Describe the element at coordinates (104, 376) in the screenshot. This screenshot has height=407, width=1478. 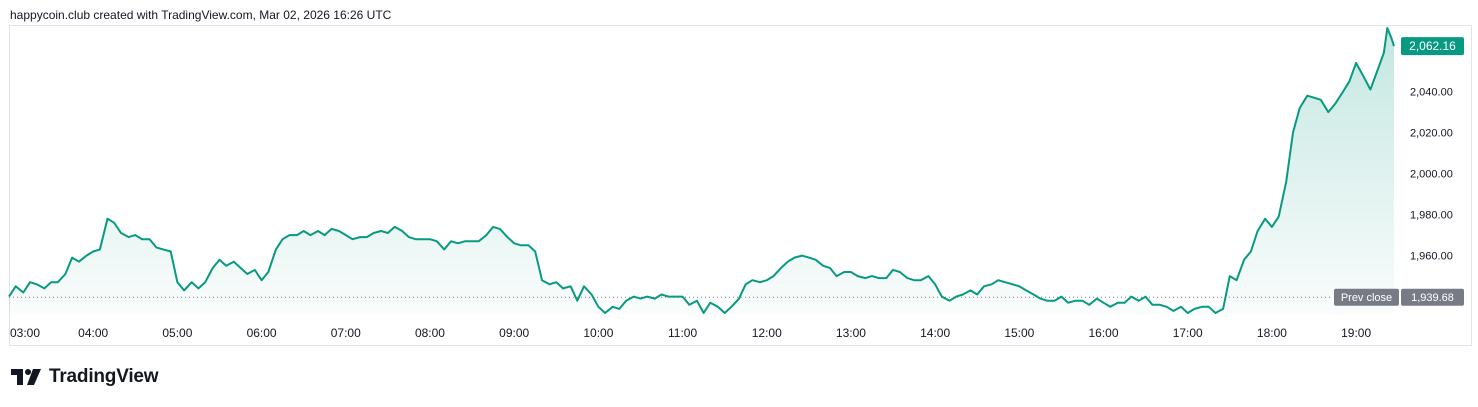
I see `tradingview-wordmark: TradingView` at that location.